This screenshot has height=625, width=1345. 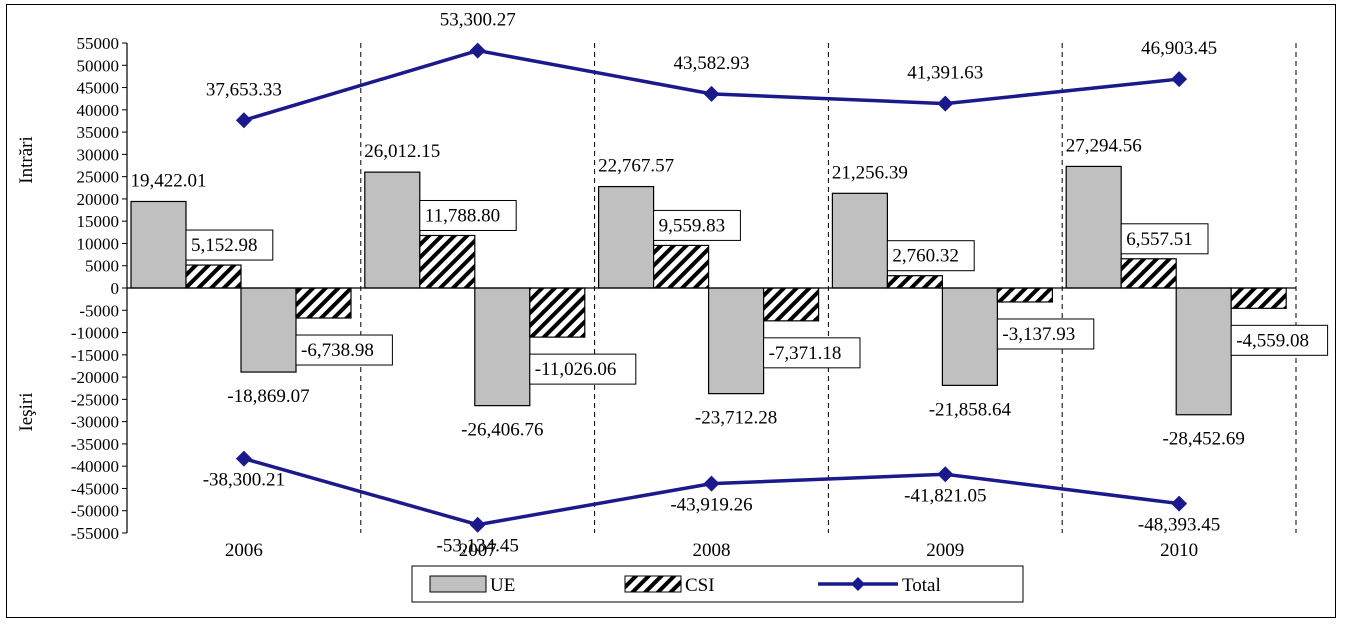 What do you see at coordinates (115, 288) in the screenshot?
I see `y-tick-label: 0` at bounding box center [115, 288].